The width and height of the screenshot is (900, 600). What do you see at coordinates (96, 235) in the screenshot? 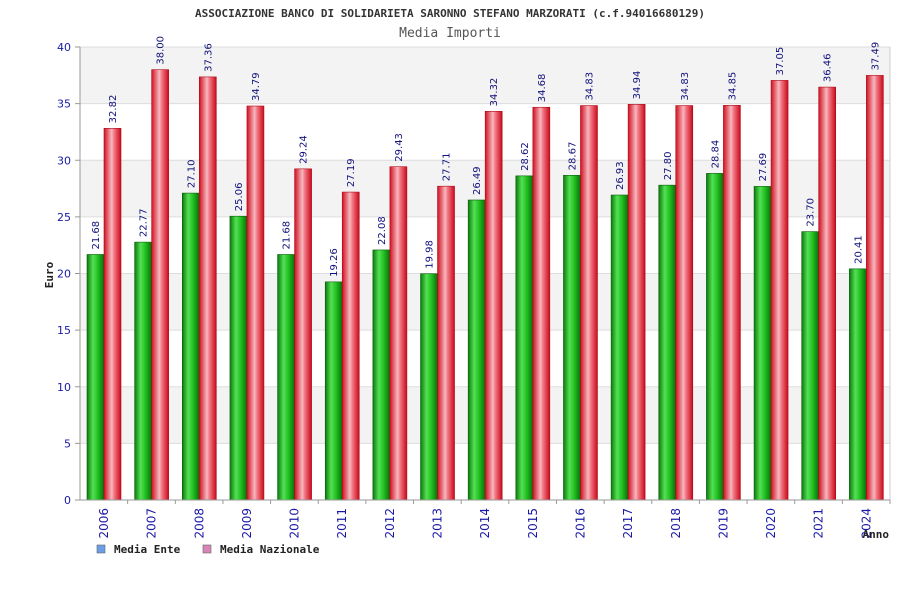
I see `value-label: 21.68` at bounding box center [96, 235].